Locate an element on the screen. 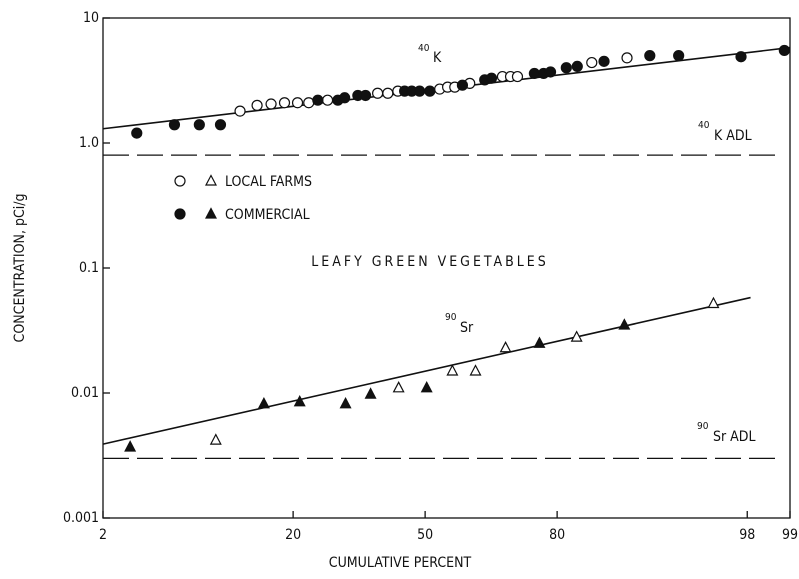 The height and width of the screenshot is (579, 799). x-tick-label: 80 is located at coordinates (557, 535).